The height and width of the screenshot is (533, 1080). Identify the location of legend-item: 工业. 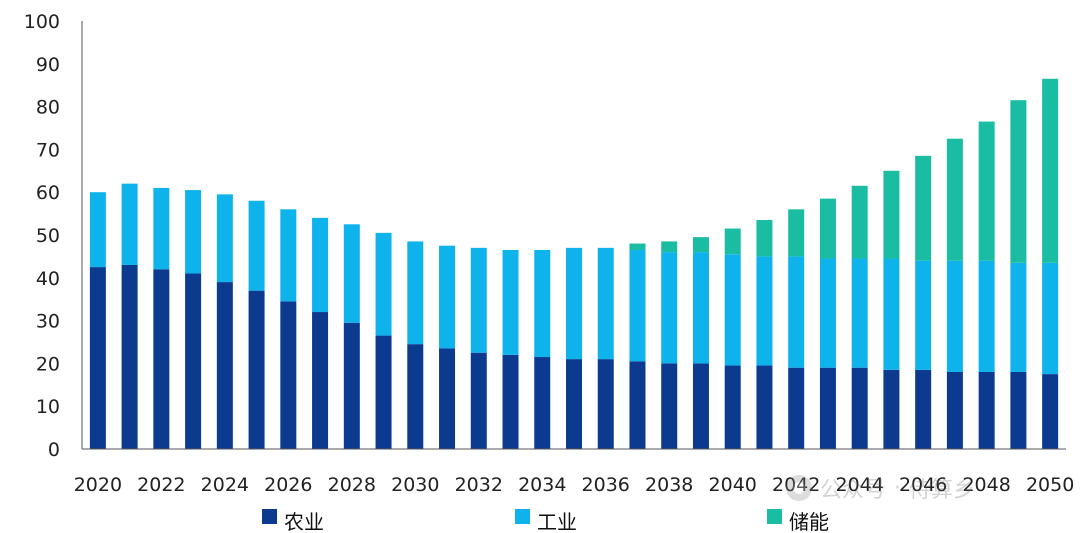
(546, 521).